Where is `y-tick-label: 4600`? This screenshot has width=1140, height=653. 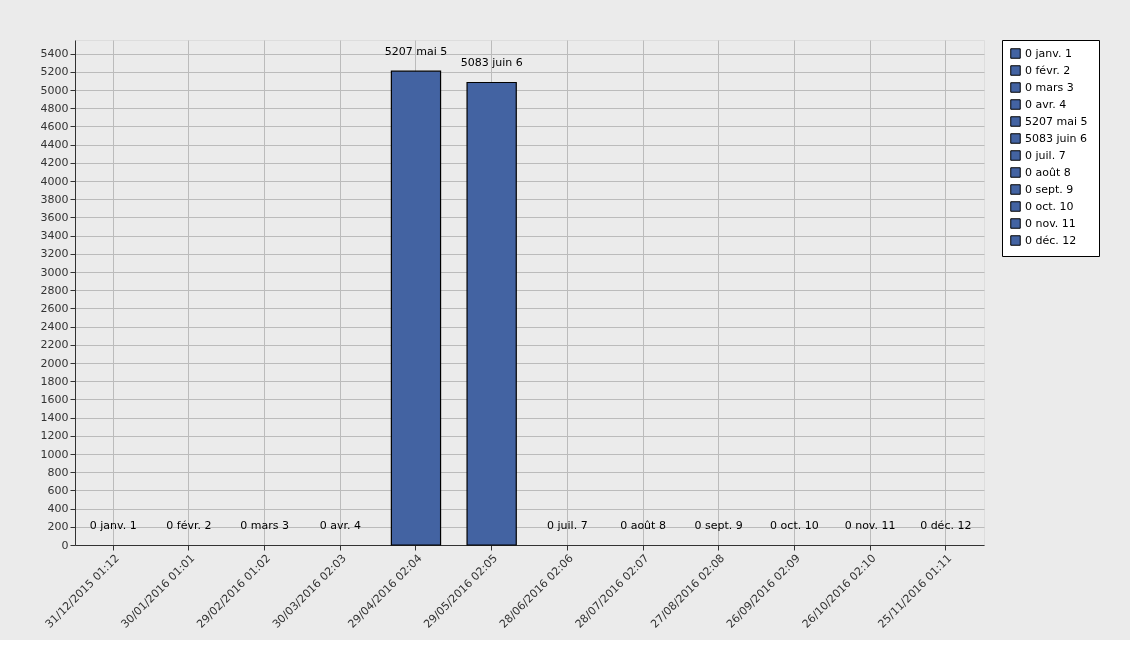
y-tick-label: 4600 is located at coordinates (54, 126).